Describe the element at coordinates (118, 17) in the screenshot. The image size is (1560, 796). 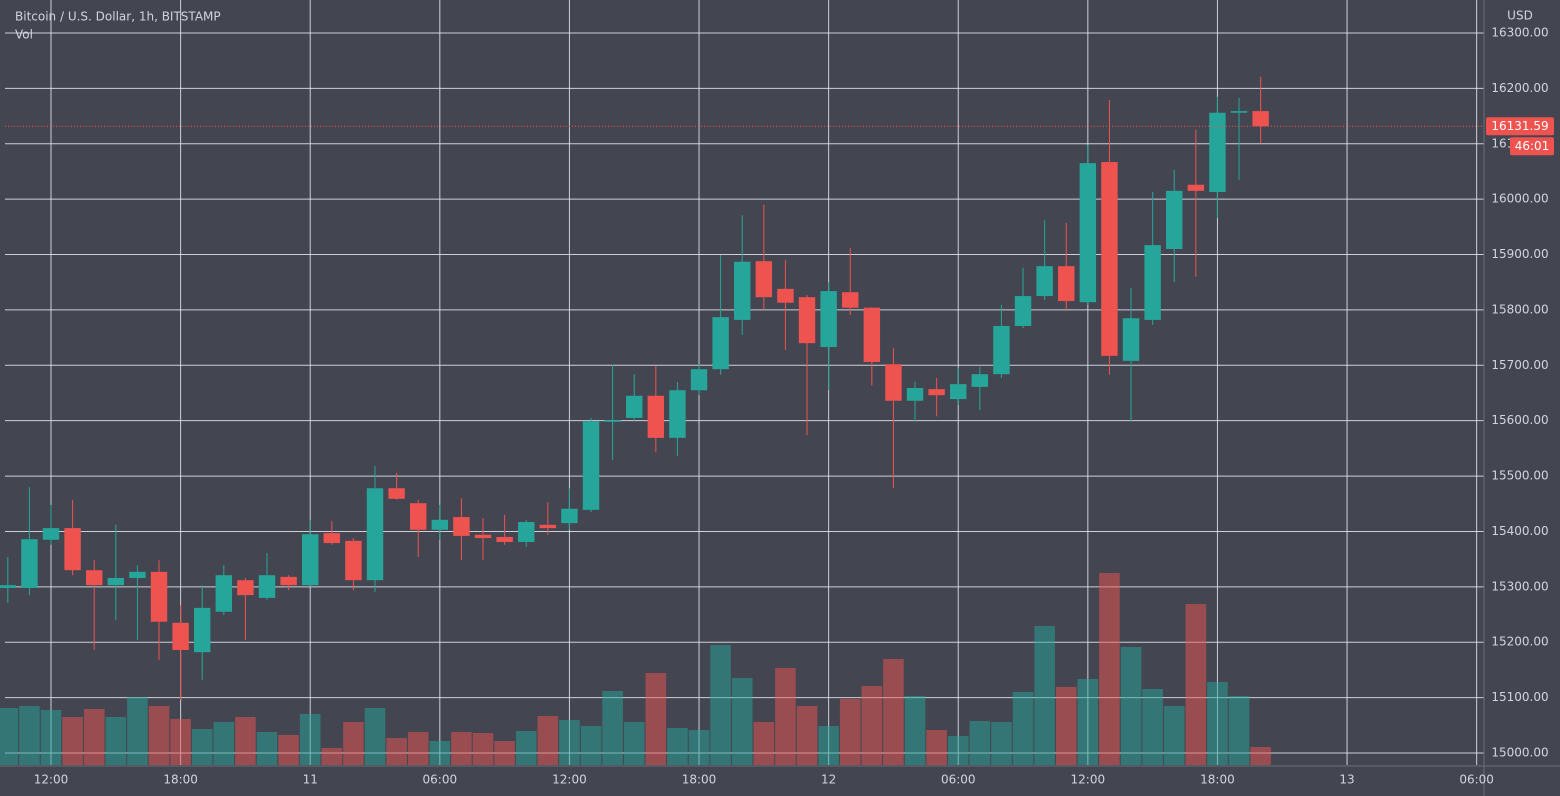
I see `chart-title: Bitcoin / U.S. Dollar, 1h, BITSTAMP` at that location.